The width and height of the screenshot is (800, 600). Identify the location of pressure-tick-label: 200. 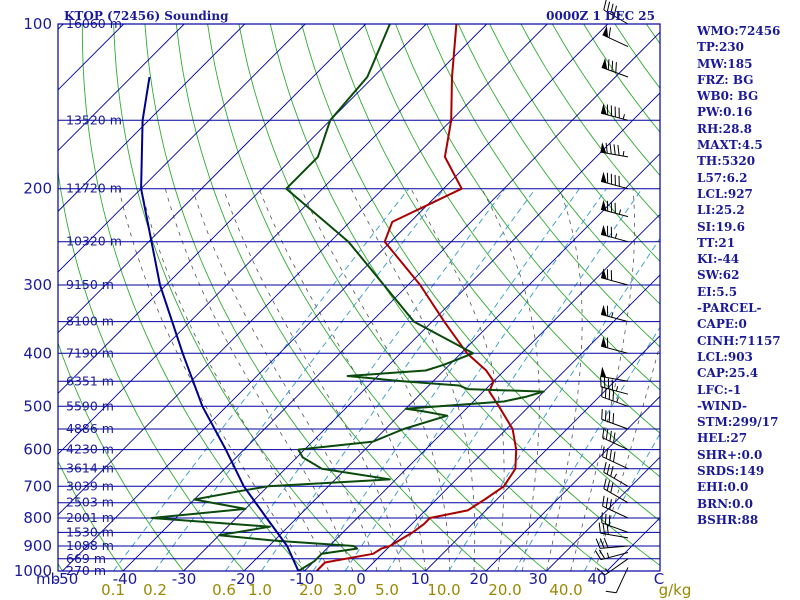
(37, 189).